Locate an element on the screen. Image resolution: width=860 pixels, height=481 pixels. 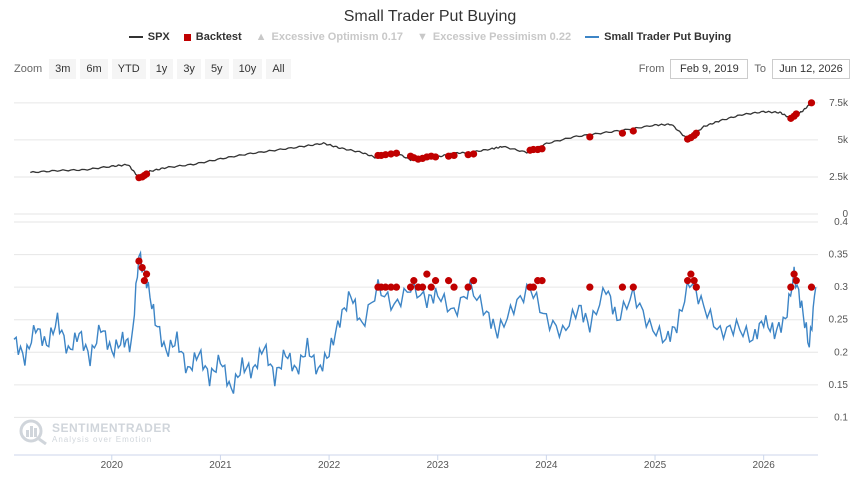
legend-item-spx: SPX is located at coordinates (149, 37).